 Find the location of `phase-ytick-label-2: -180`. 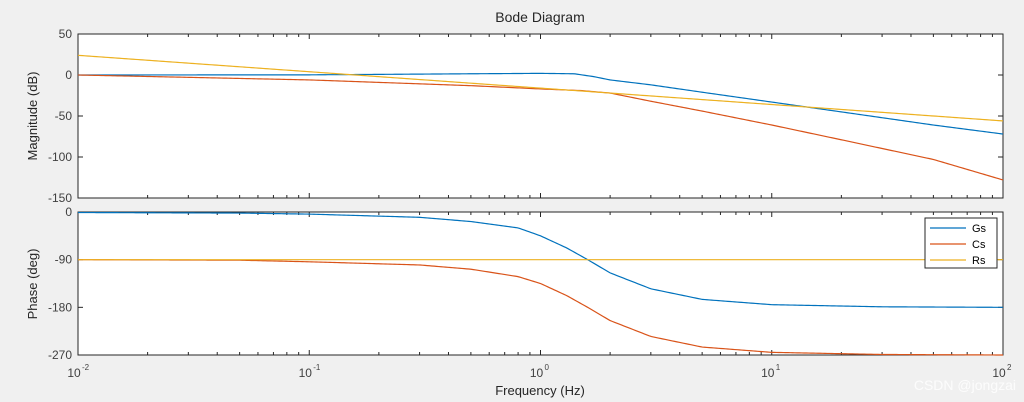

phase-ytick-label-2: -180 is located at coordinates (60, 307).